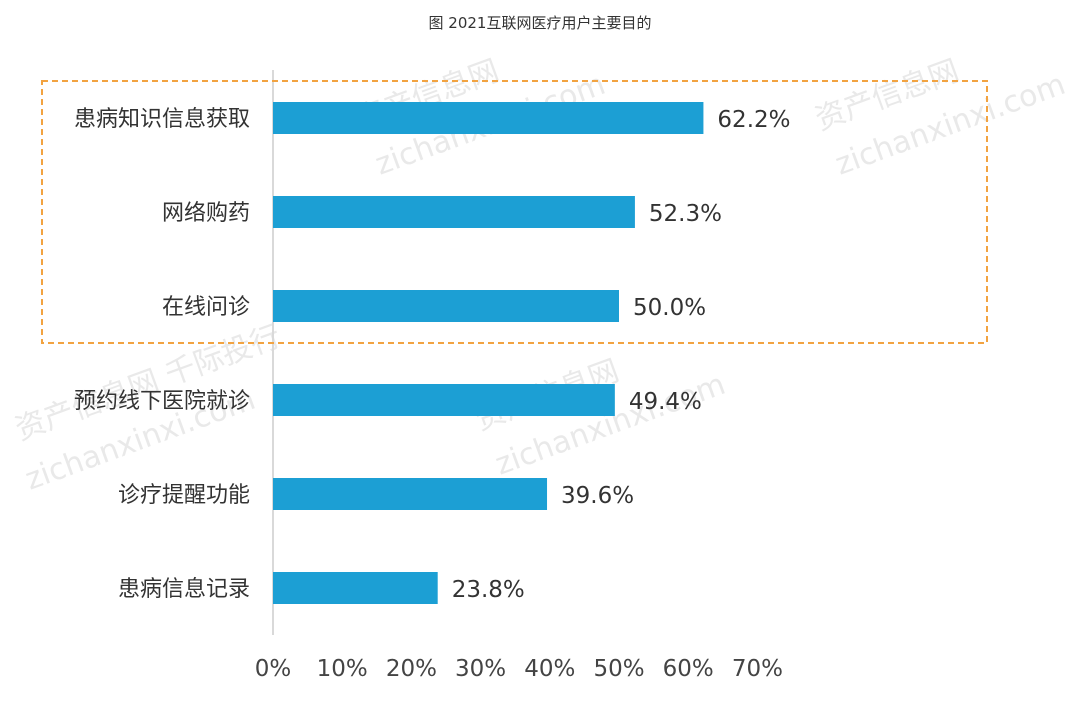  I want to click on x-tick-label: 50%, so click(618, 669).